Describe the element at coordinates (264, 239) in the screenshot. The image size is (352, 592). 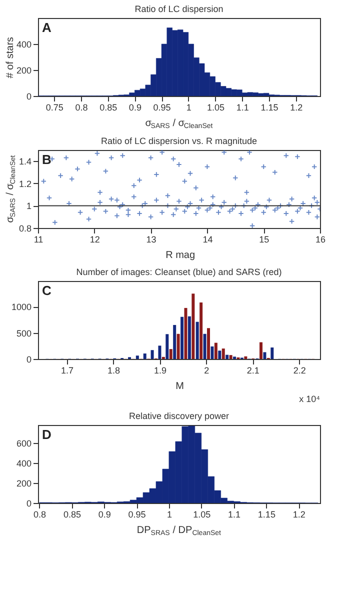
I see `x-tick-label: 15` at that location.